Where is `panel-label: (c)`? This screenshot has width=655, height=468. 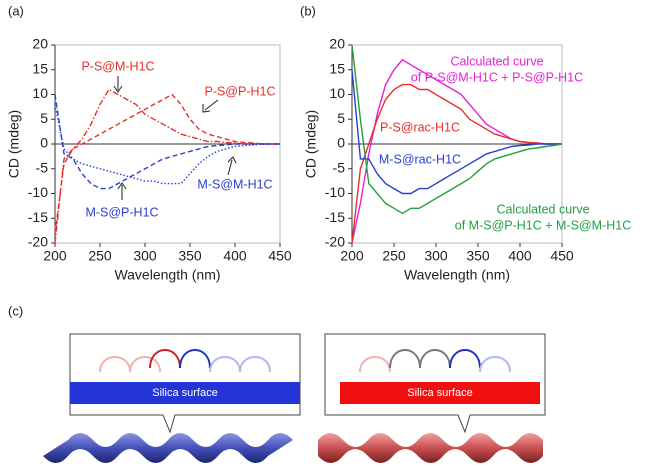
panel-label: (c) is located at coordinates (15, 310).